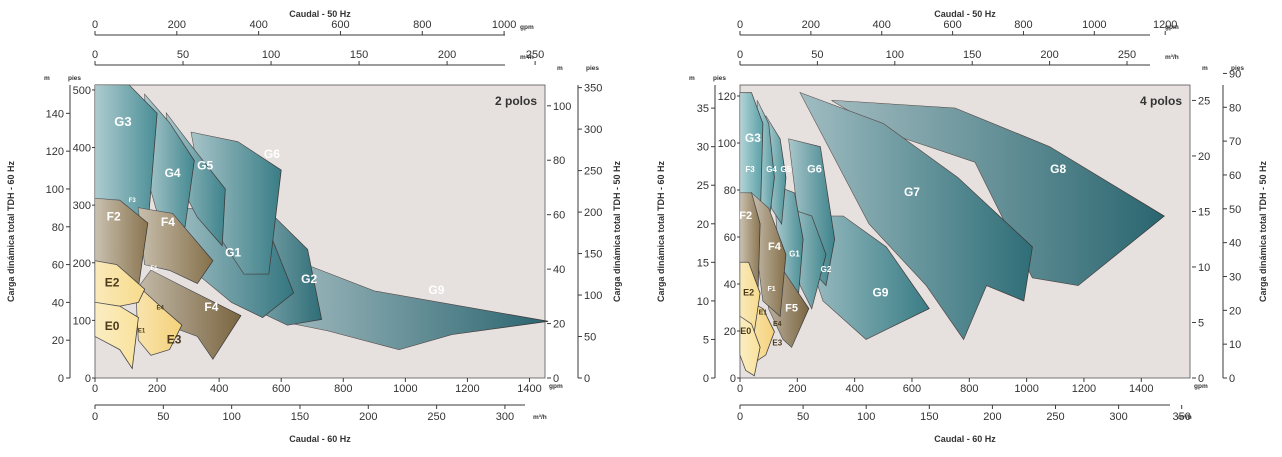 The image size is (1282, 457). What do you see at coordinates (359, 55) in the screenshot?
I see `top-m3h-tick-label: 150` at bounding box center [359, 55].